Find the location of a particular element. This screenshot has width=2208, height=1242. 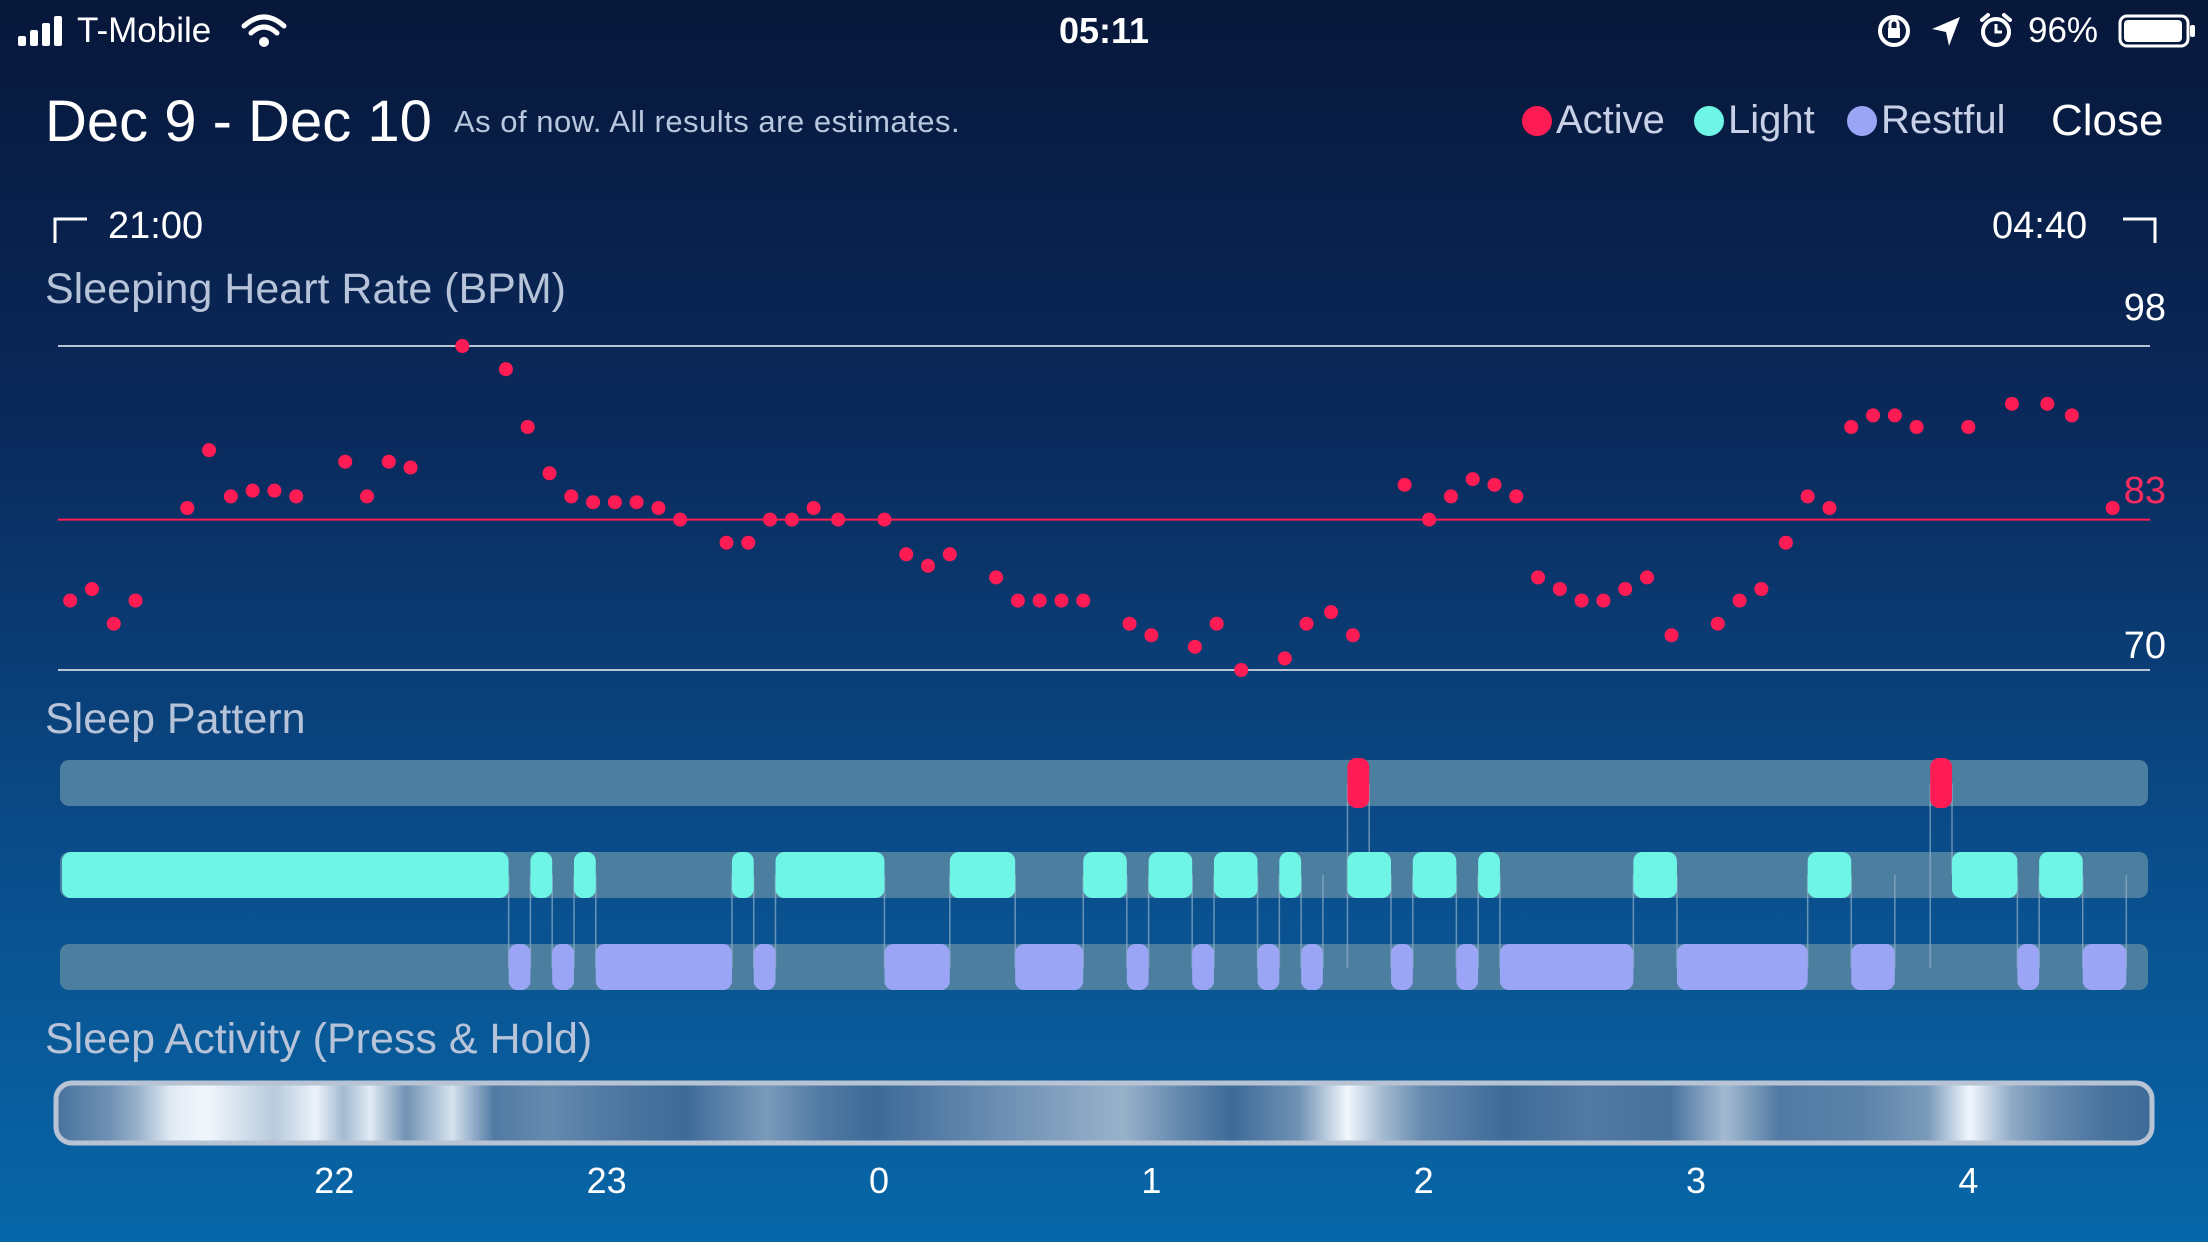

battery-percentage: 96% is located at coordinates (2063, 30).